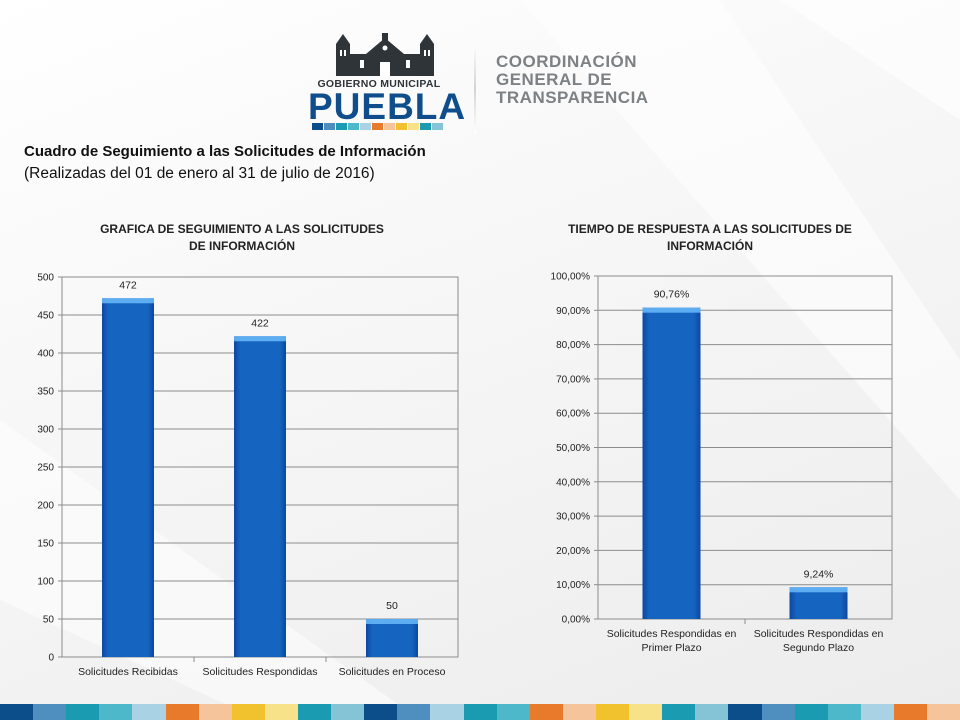 The width and height of the screenshot is (960, 720). I want to click on chart1-y-tick-label: 0, so click(51, 658).